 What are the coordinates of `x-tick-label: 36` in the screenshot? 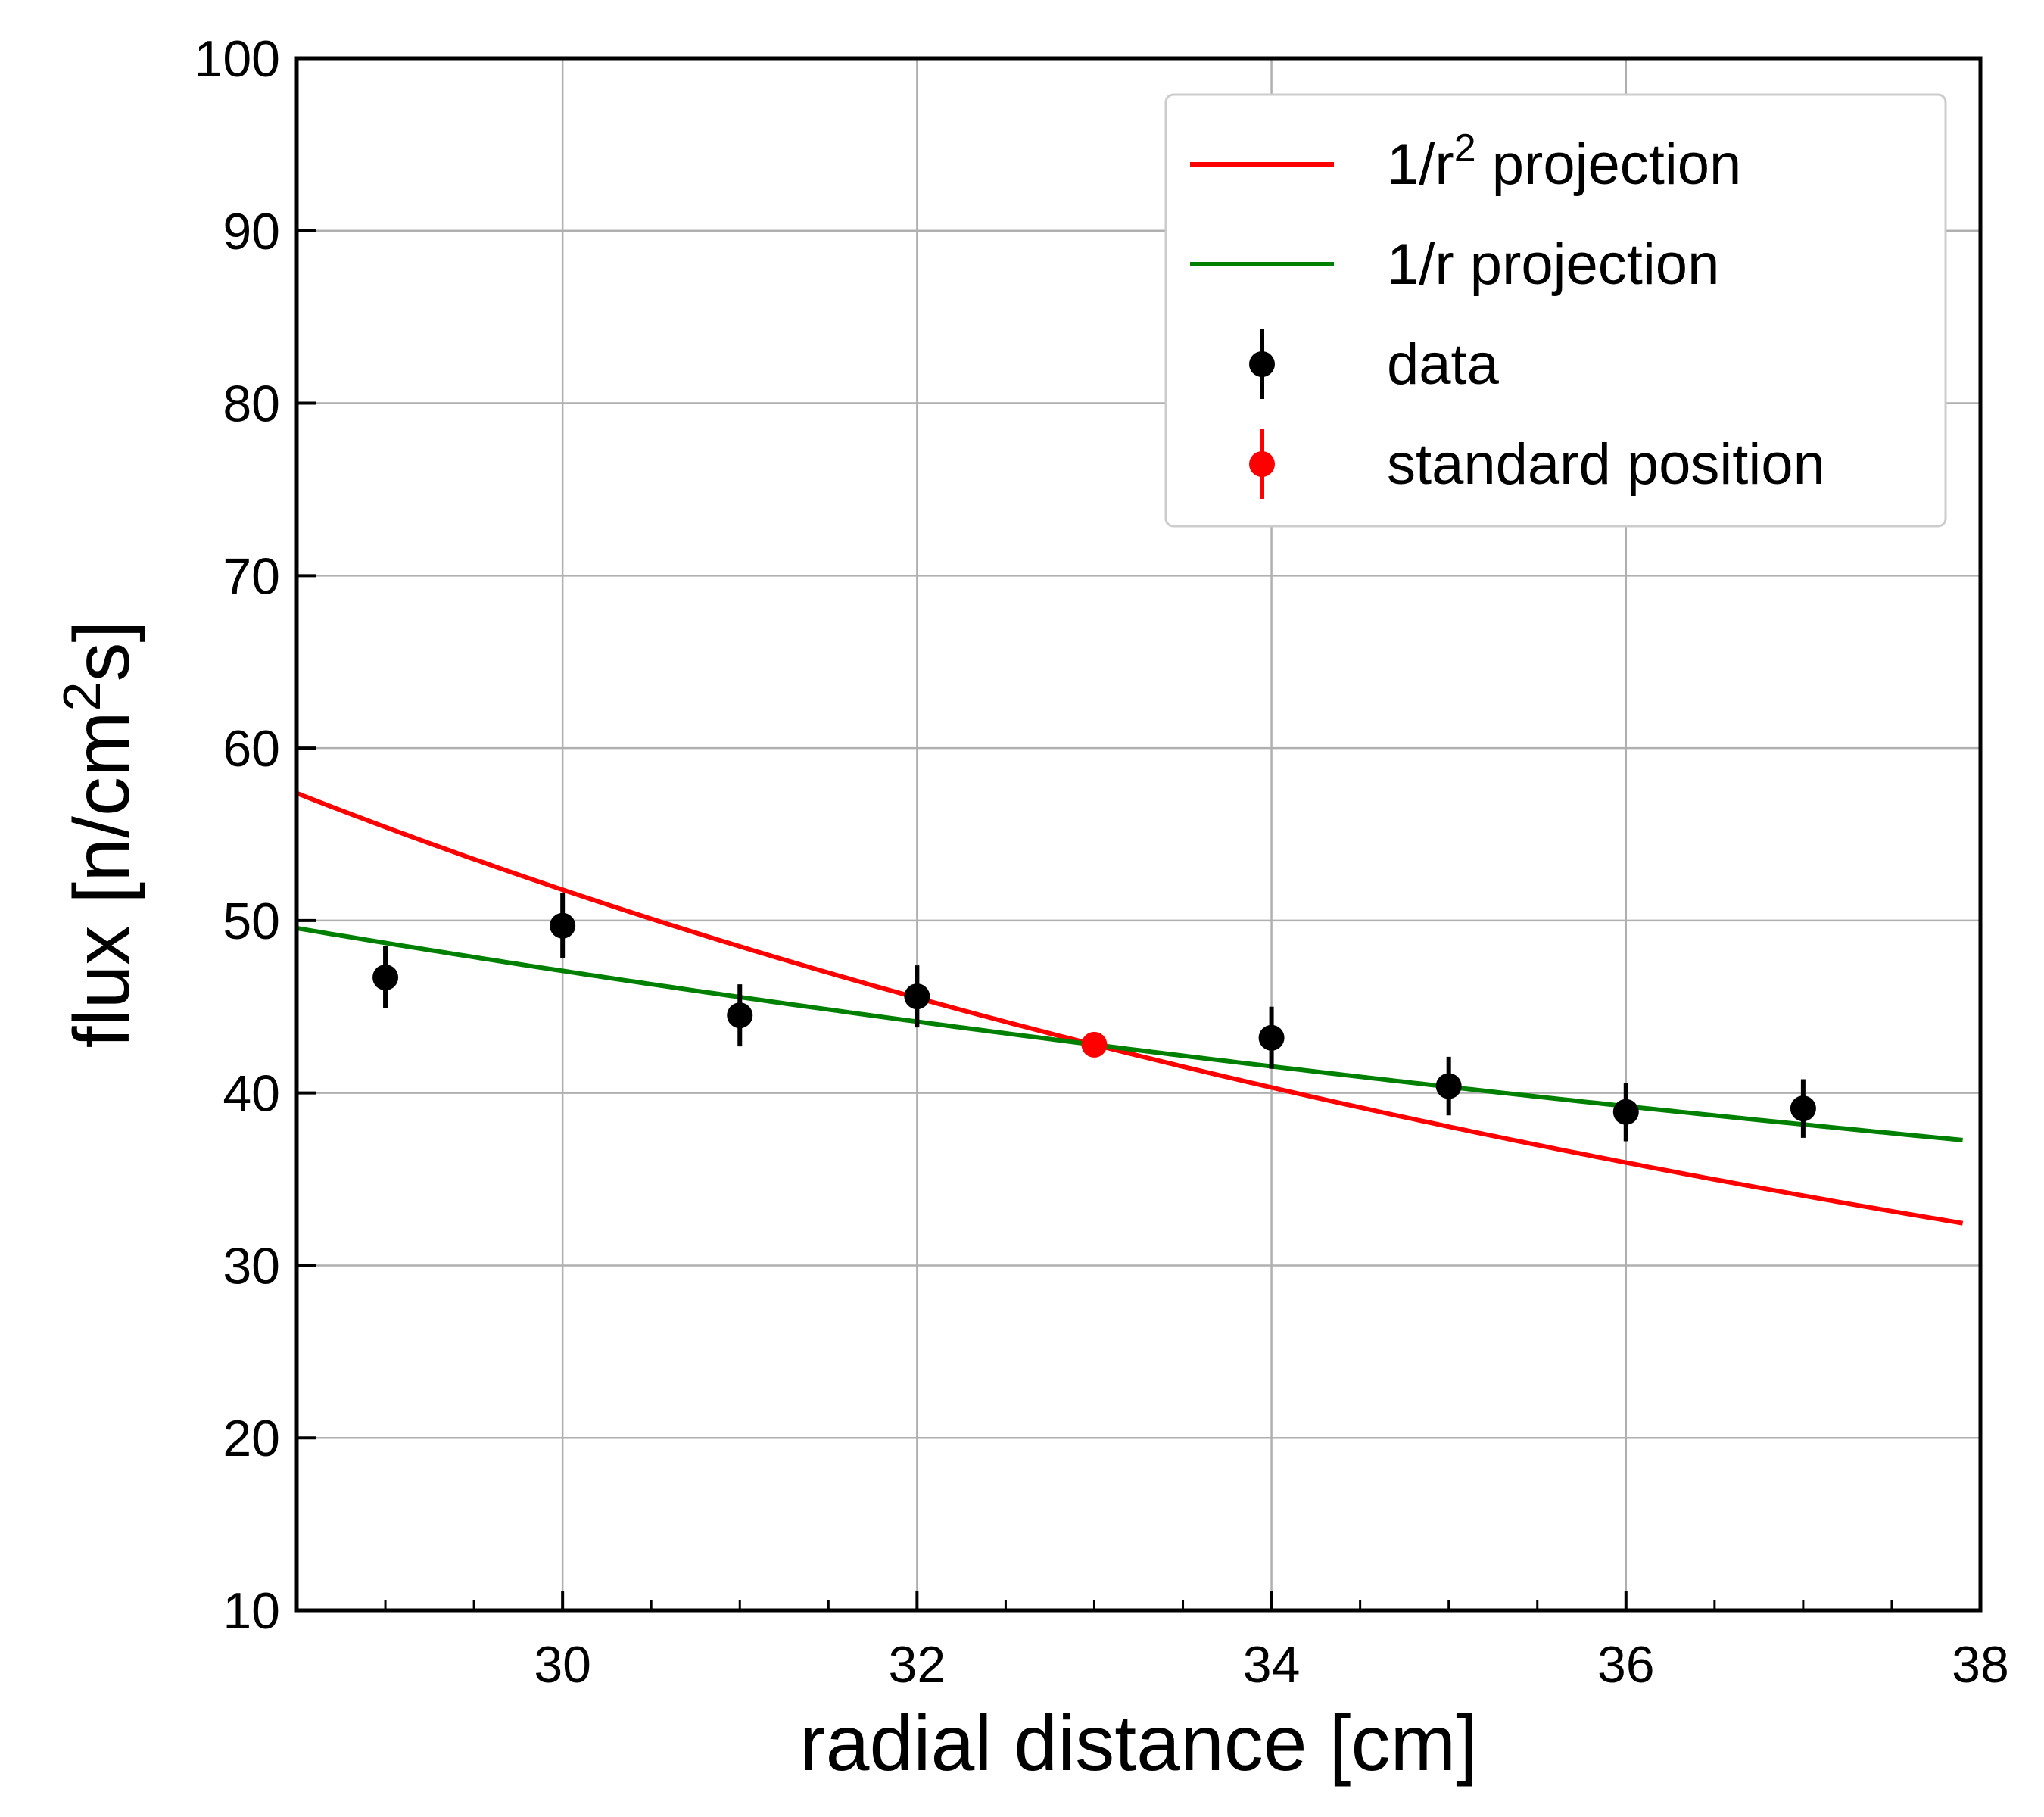 It's located at (1626, 1665).